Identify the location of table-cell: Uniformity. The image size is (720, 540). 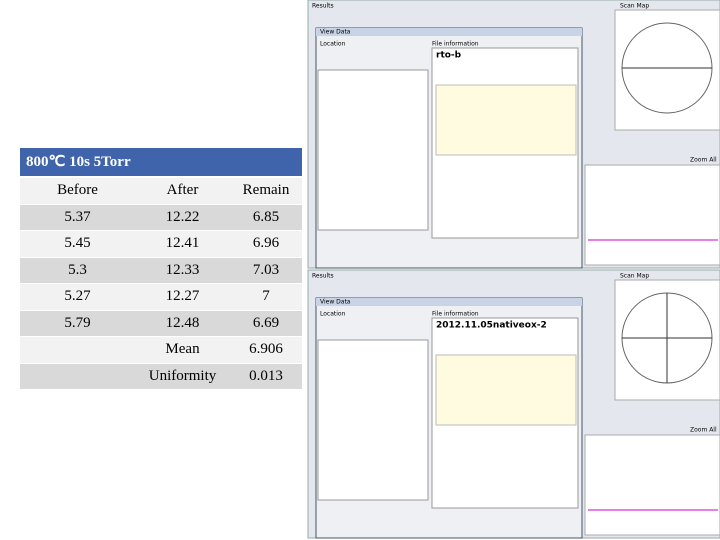
(182, 376).